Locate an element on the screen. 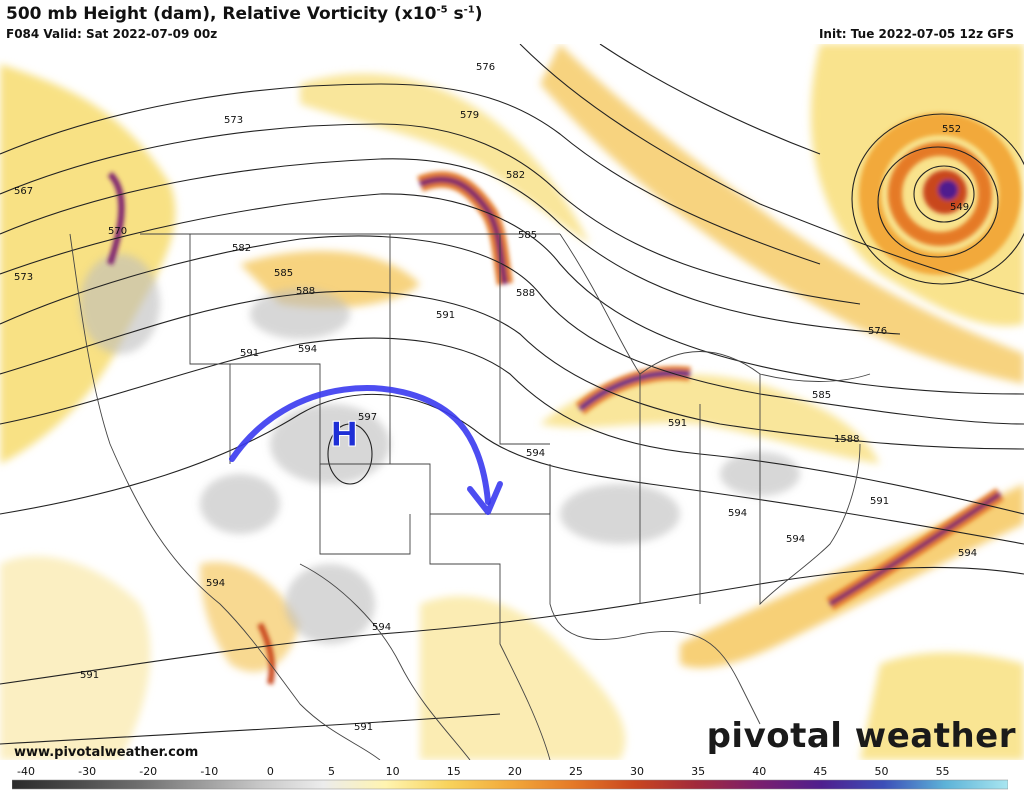  contour-label: 1588 is located at coordinates (846, 439).